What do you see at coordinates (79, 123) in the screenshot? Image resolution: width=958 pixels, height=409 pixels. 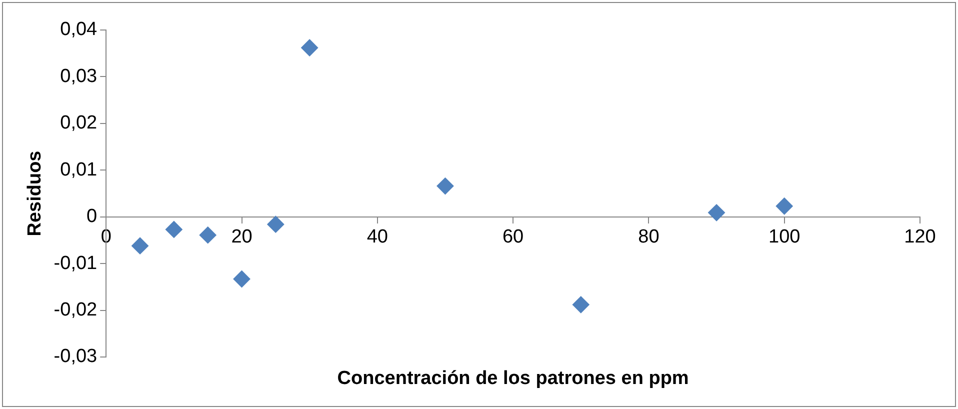 I see `y-tick-label: 0,02` at bounding box center [79, 123].